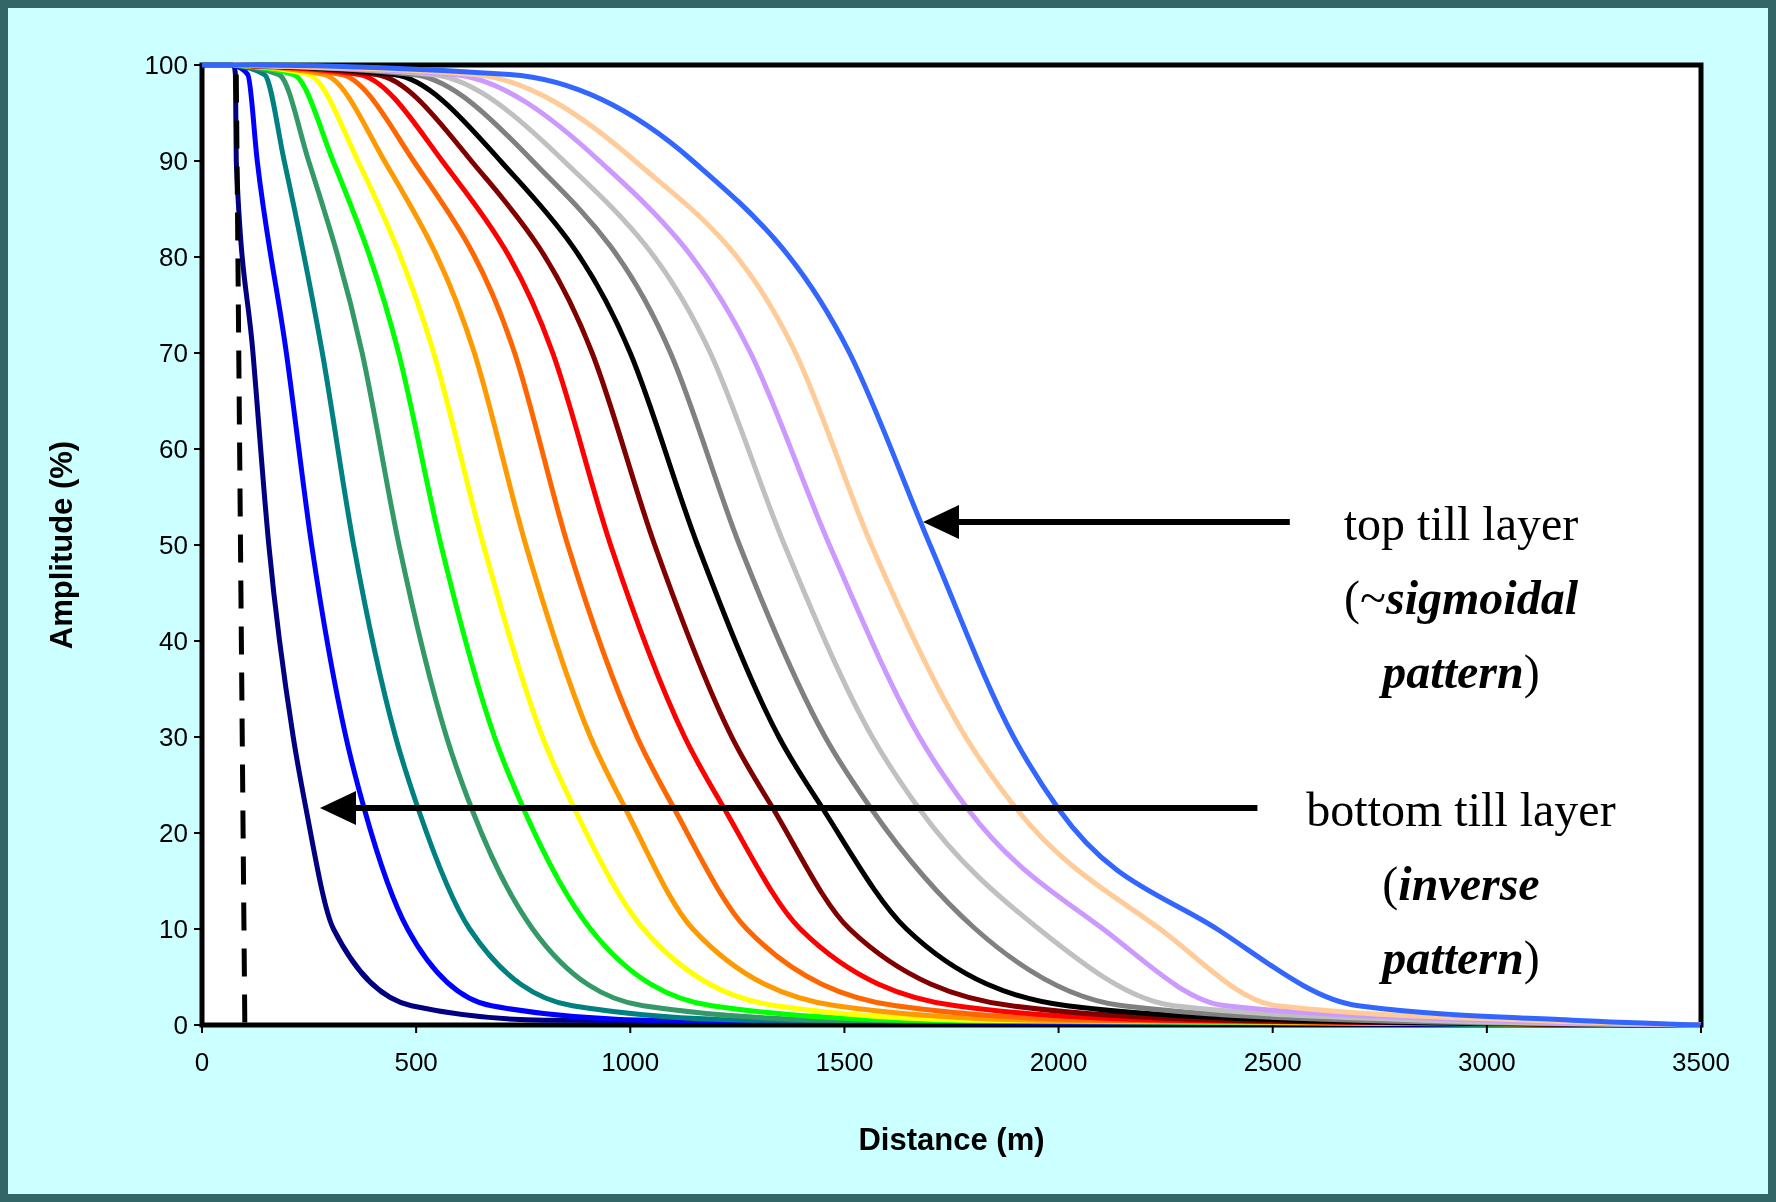 The height and width of the screenshot is (1202, 1776). I want to click on y-axis-title: Amplitude (%), so click(61, 545).